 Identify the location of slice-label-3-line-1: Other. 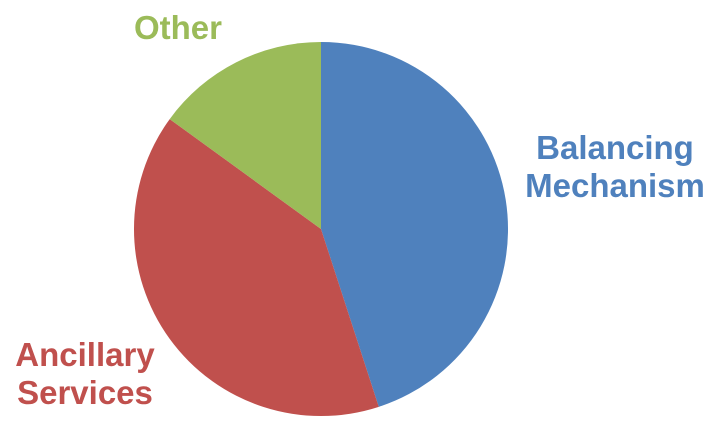
(178, 27).